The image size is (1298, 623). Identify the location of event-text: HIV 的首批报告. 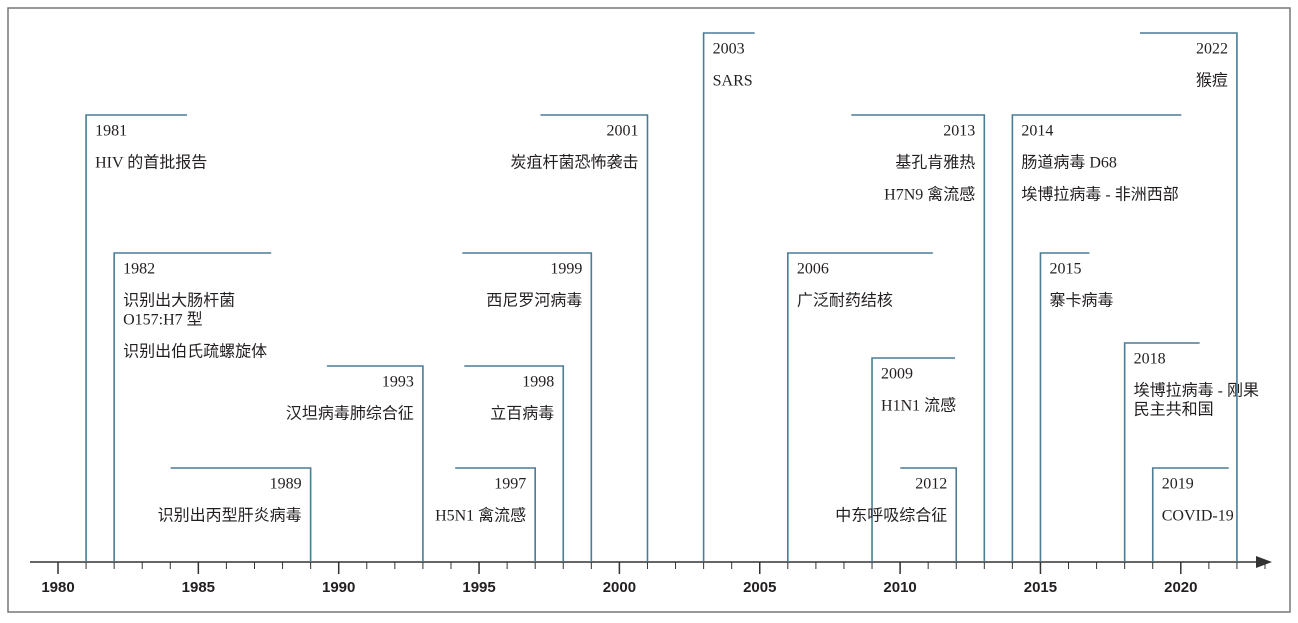
(151, 163).